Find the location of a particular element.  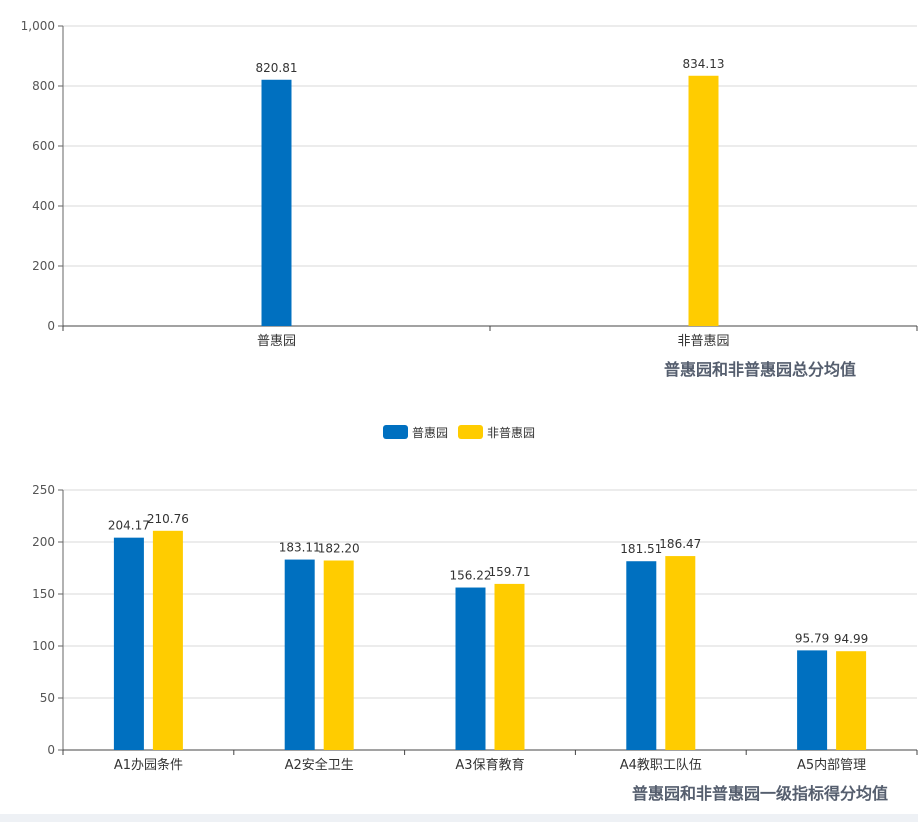

bar-puhui-total is located at coordinates (276, 202).